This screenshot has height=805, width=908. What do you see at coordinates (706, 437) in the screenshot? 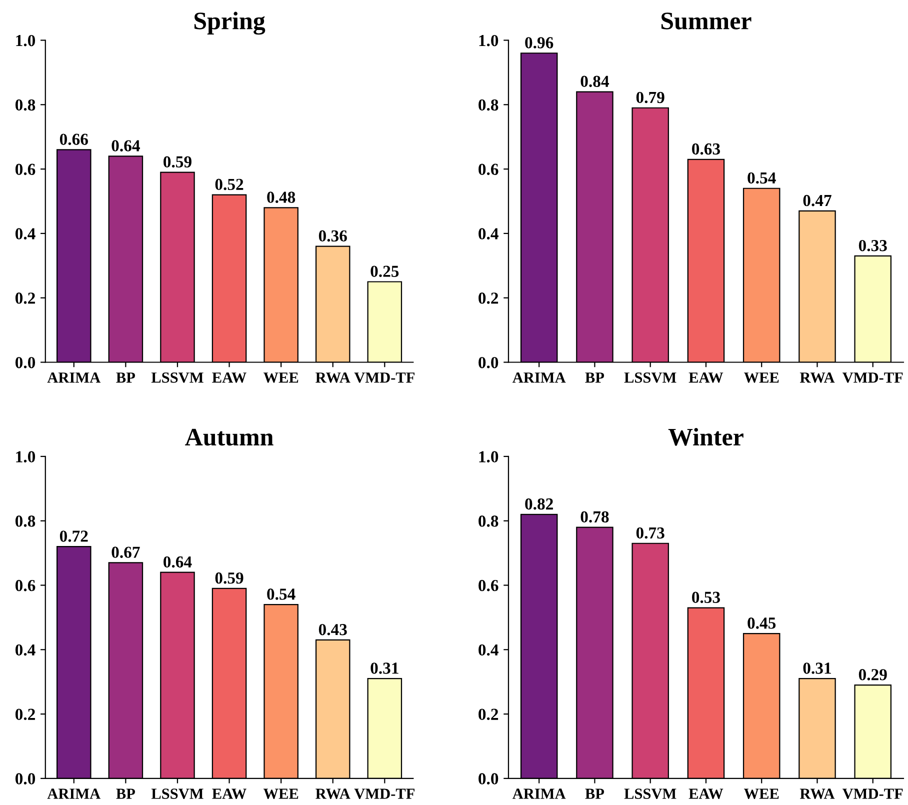
I see `chart-title: Winter` at bounding box center [706, 437].